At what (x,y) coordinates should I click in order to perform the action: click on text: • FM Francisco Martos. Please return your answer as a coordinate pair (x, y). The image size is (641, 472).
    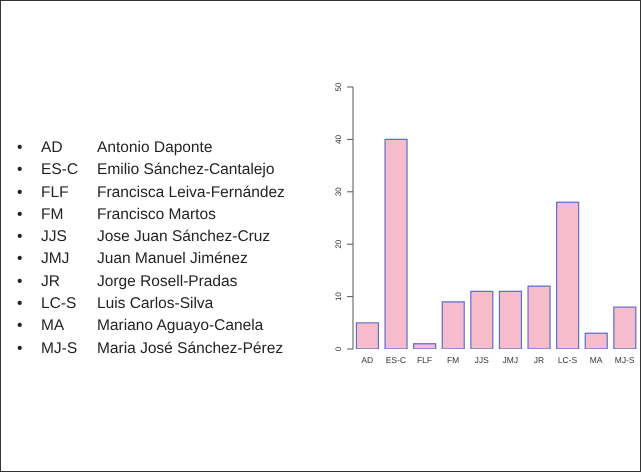
    Looking at the image, I should click on (116, 214).